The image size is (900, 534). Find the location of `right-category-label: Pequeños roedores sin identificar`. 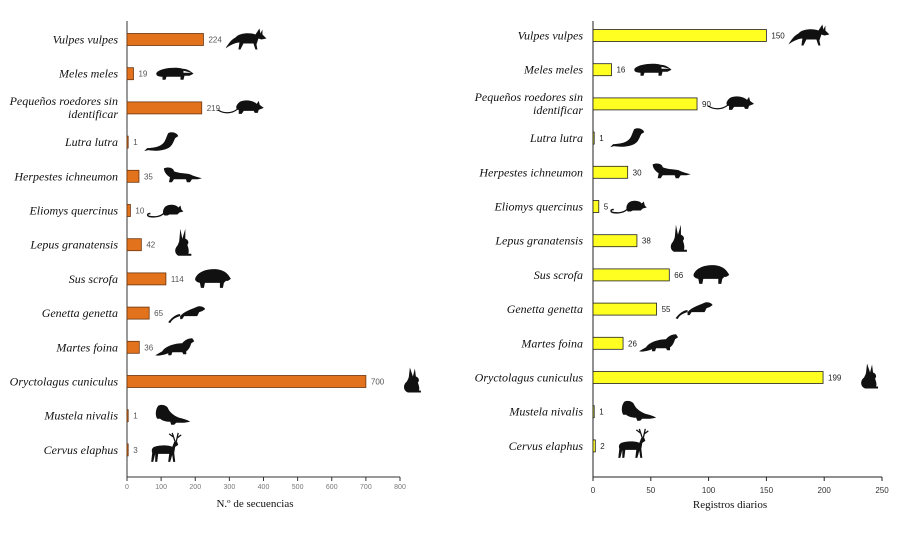

right-category-label: Pequeños roedores sin identificar is located at coordinates (529, 103).